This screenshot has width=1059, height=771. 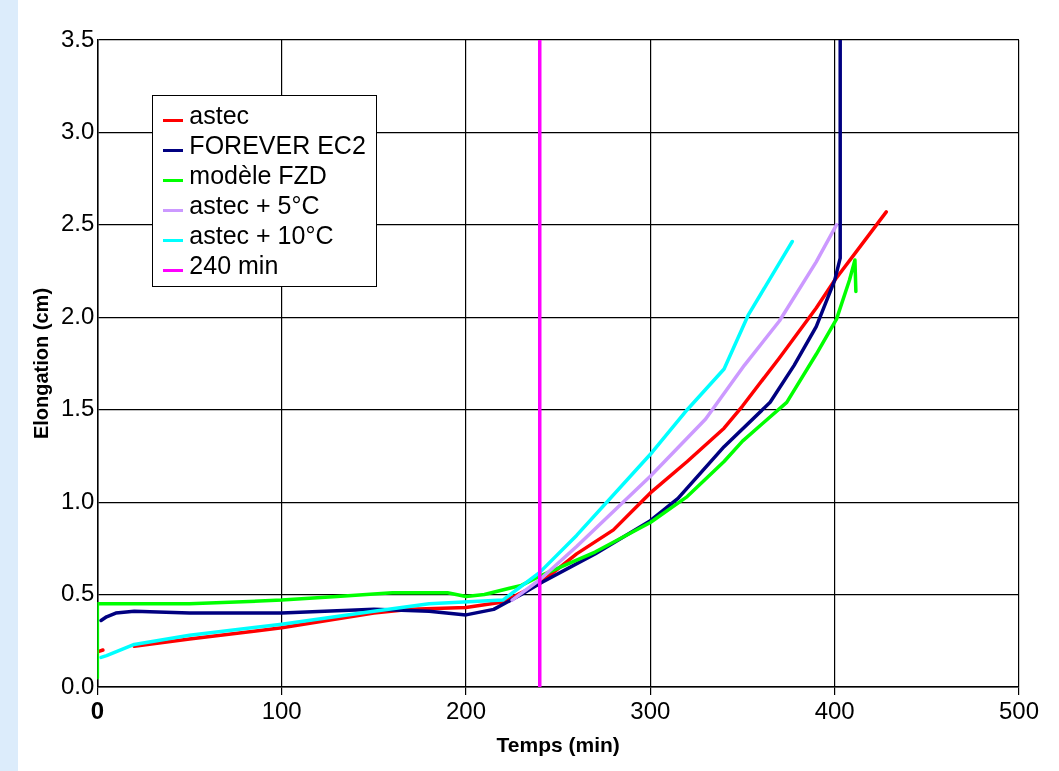 What do you see at coordinates (40, 363) in the screenshot?
I see `y-axis-title: Elongation (cm)` at bounding box center [40, 363].